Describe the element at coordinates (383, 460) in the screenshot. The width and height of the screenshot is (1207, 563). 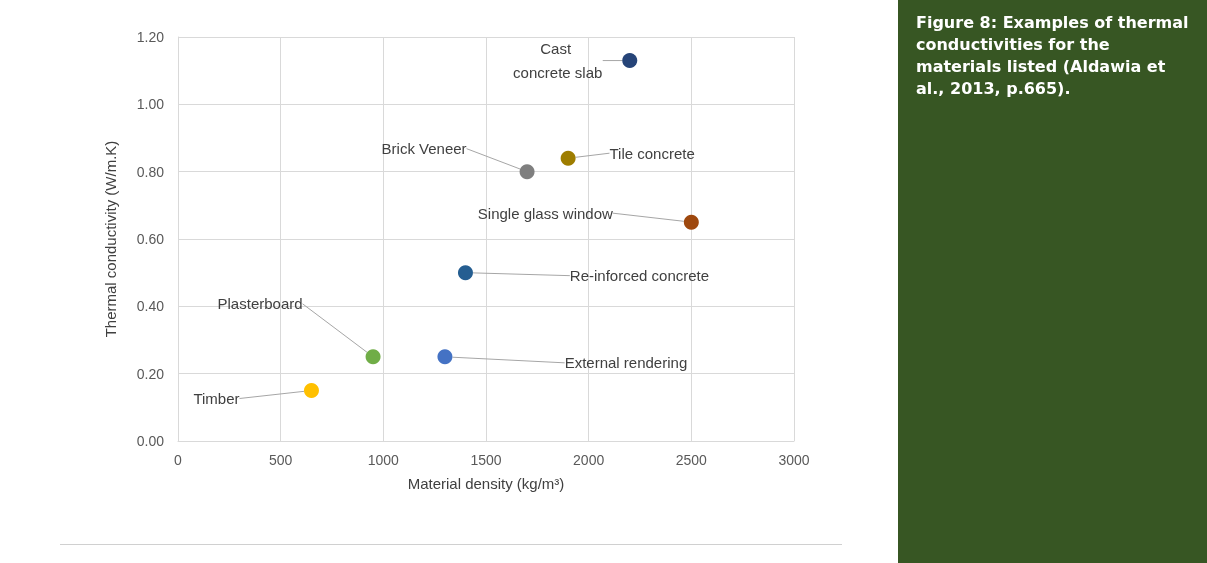
I see `x-tick-label: 1000` at that location.